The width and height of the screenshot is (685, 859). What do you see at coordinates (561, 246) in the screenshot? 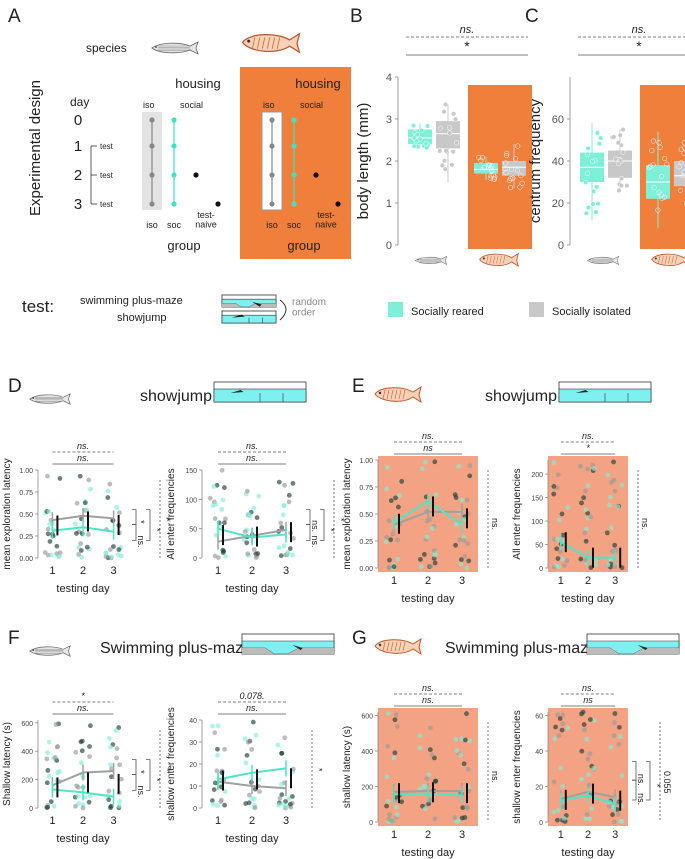
I see `y-tick-label: 0` at bounding box center [561, 246].